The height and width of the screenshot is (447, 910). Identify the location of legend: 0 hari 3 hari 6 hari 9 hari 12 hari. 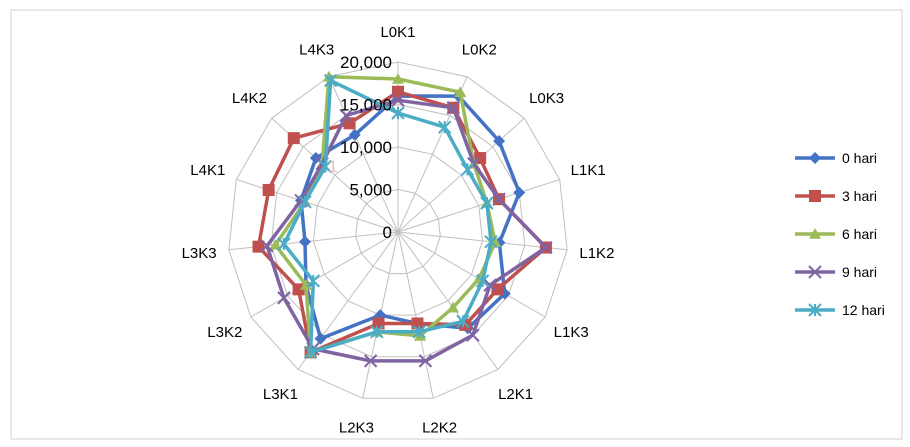
(840, 234).